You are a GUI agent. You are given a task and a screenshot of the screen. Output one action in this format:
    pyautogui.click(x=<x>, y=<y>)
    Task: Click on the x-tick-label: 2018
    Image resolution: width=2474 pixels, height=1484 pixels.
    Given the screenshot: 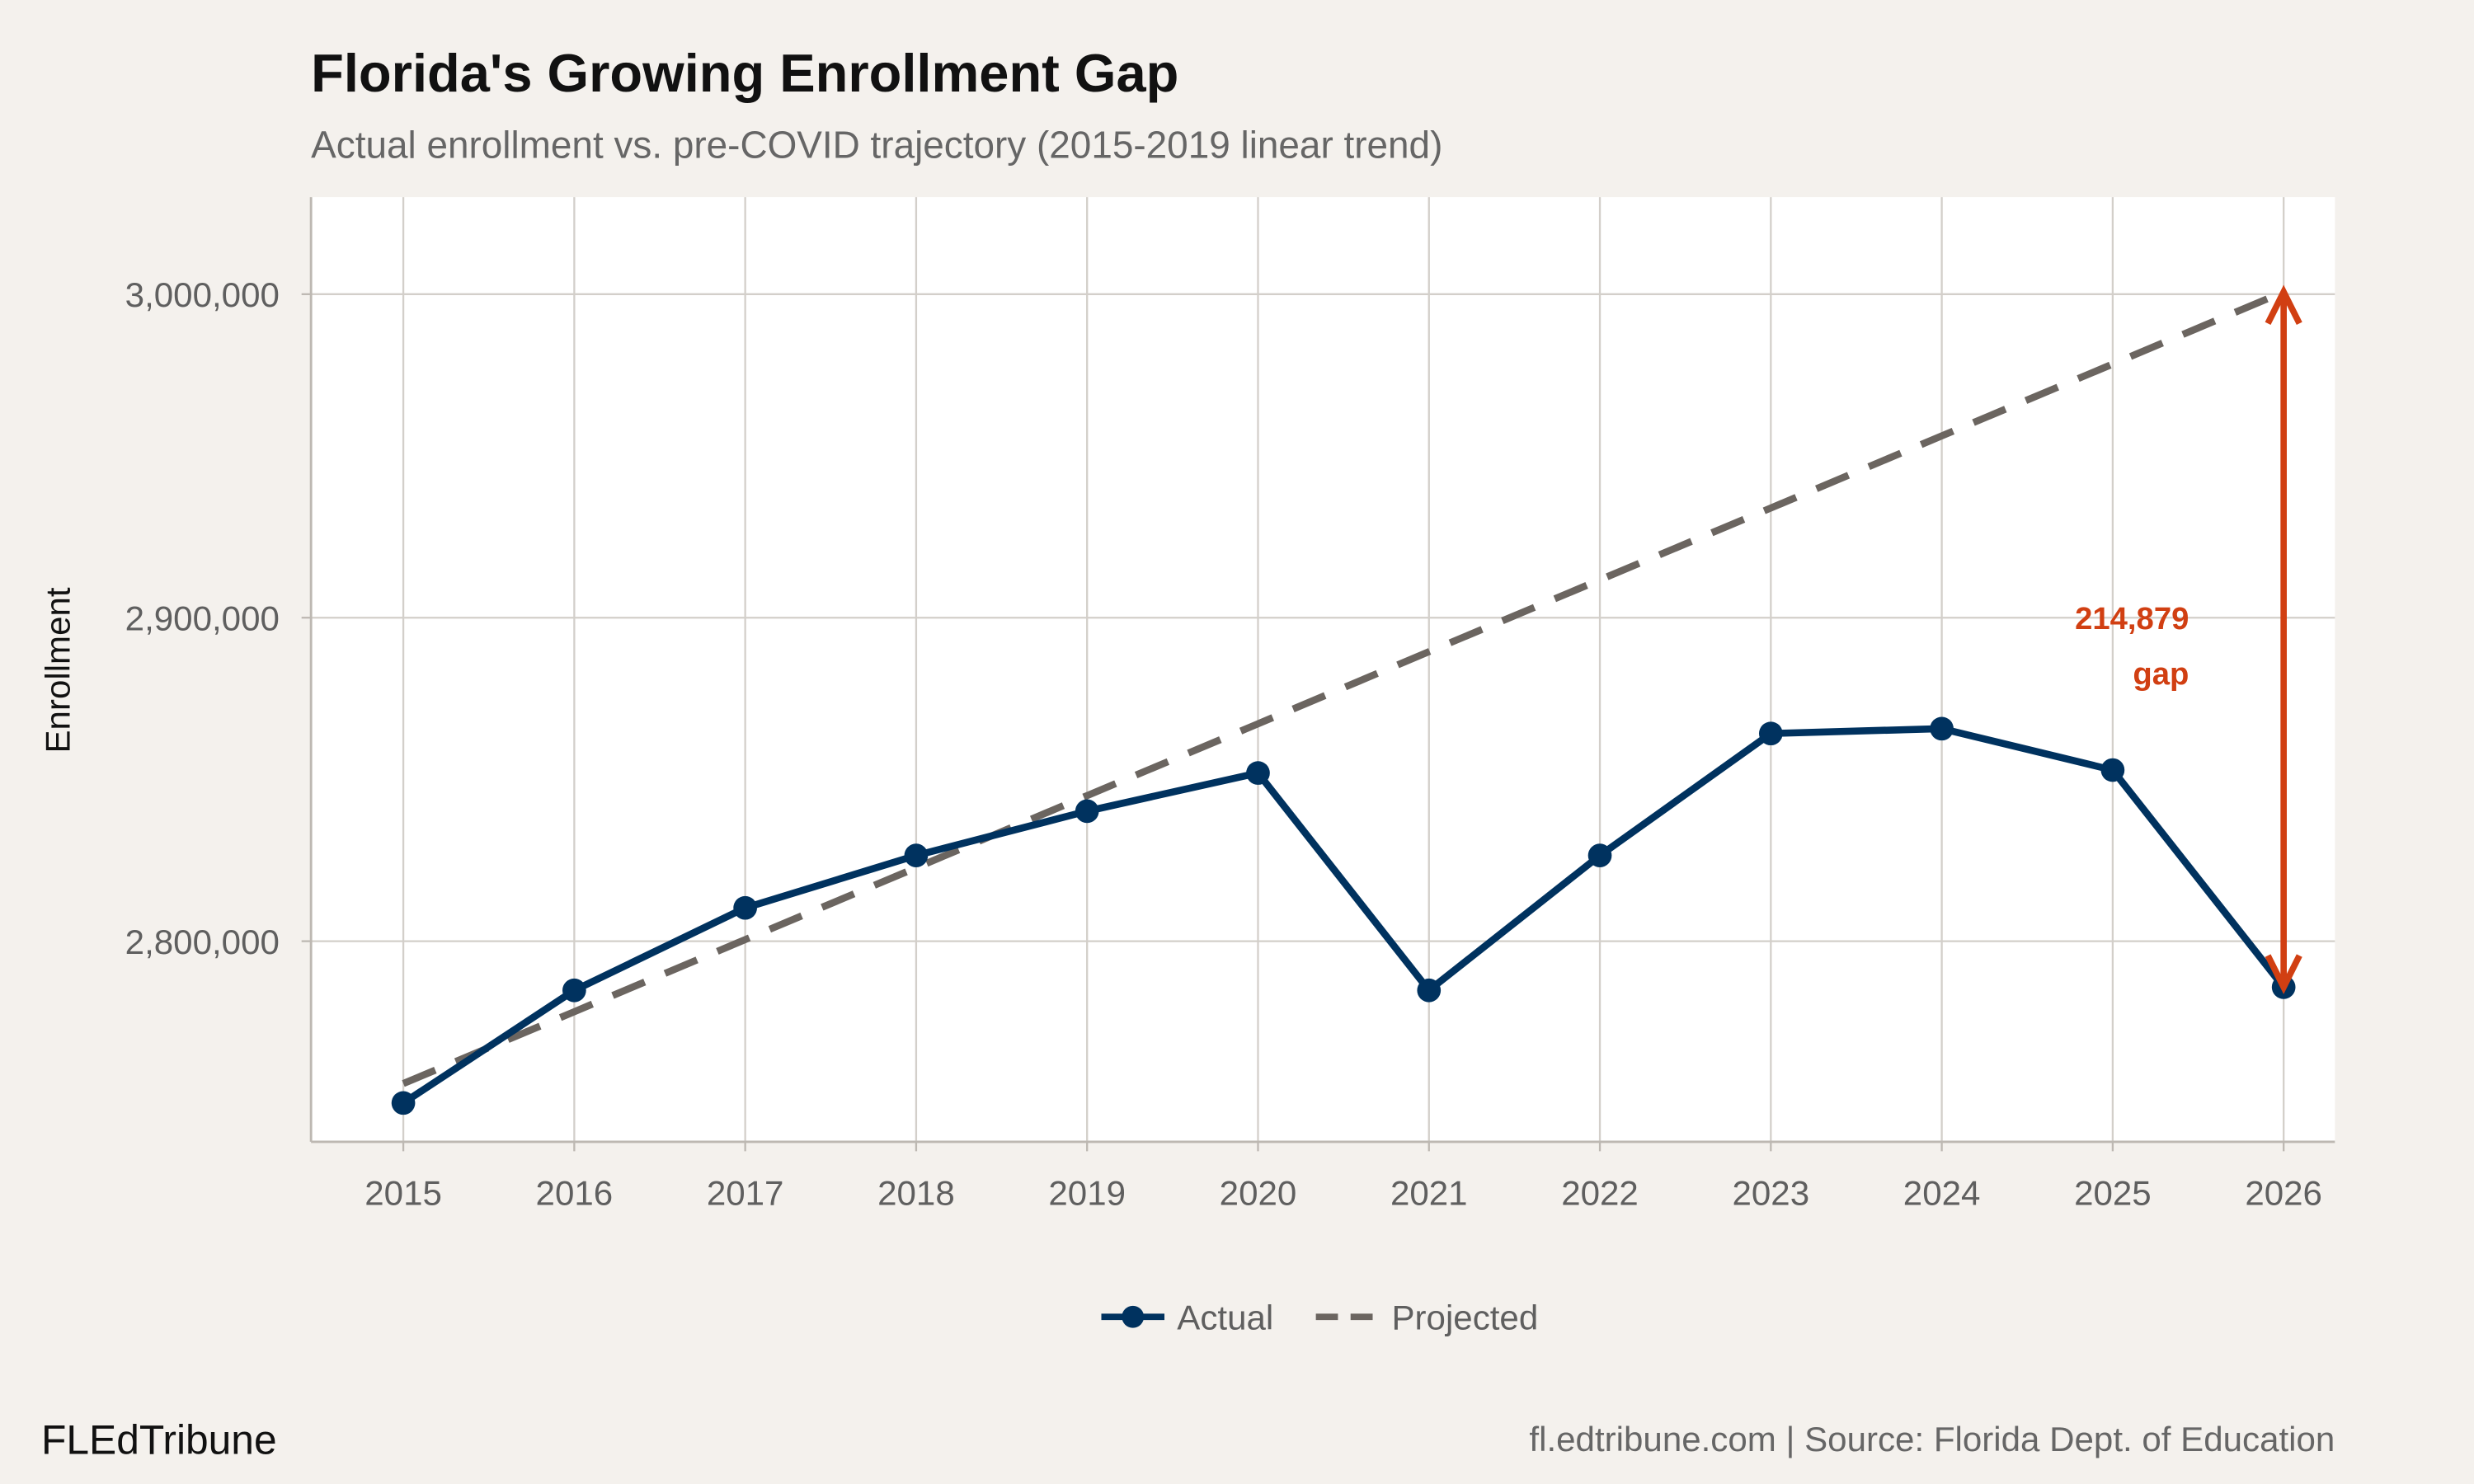 What is the action you would take?
    pyautogui.click(x=916, y=1192)
    